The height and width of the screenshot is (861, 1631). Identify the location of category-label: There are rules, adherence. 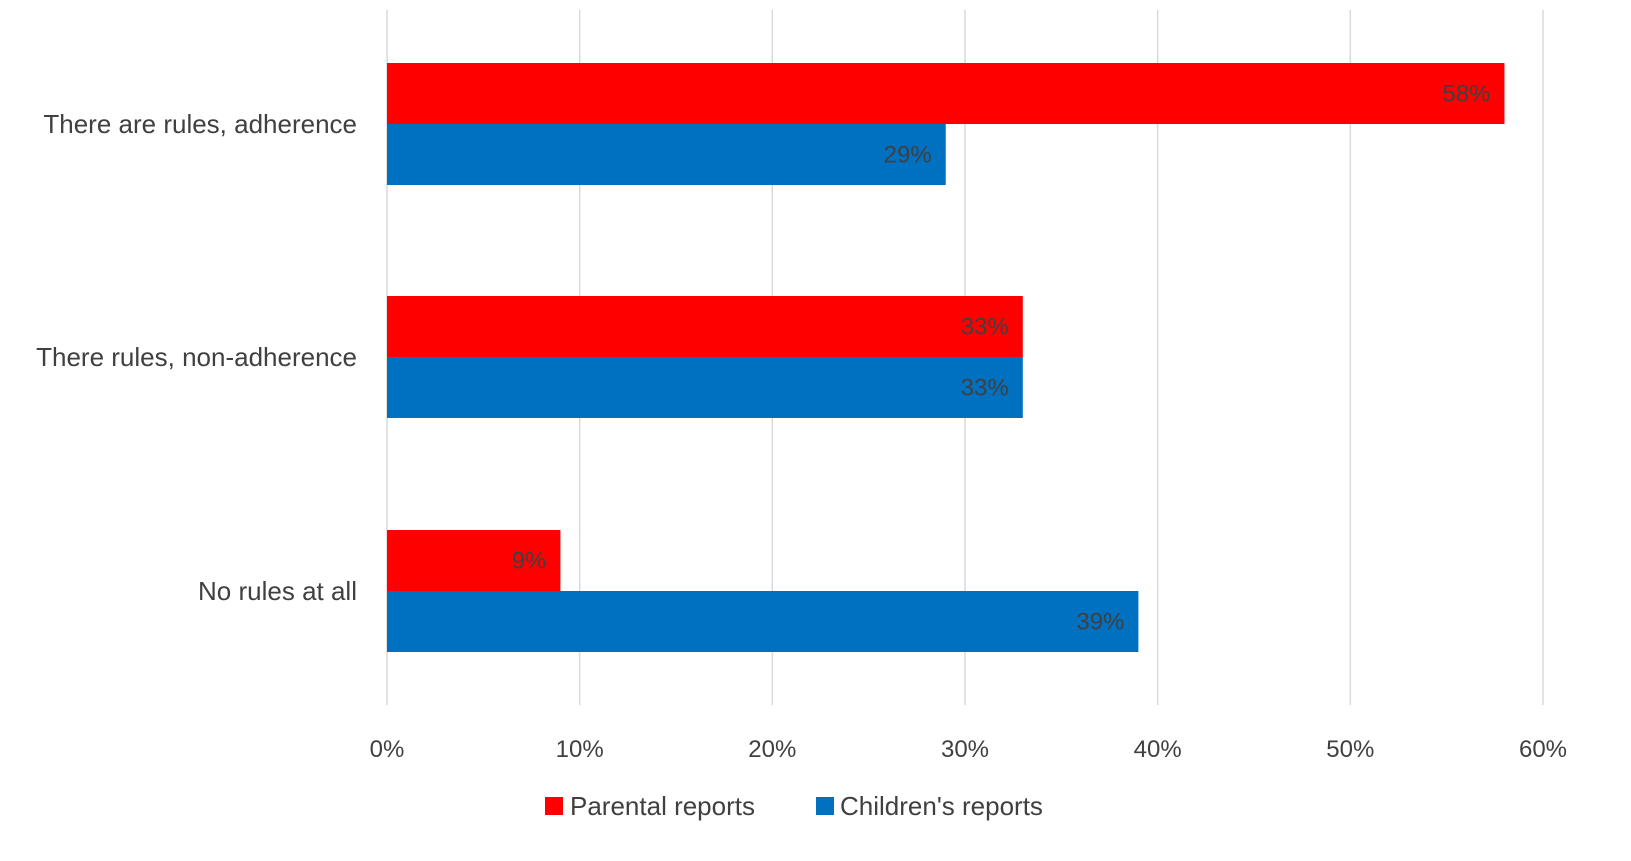
(200, 124).